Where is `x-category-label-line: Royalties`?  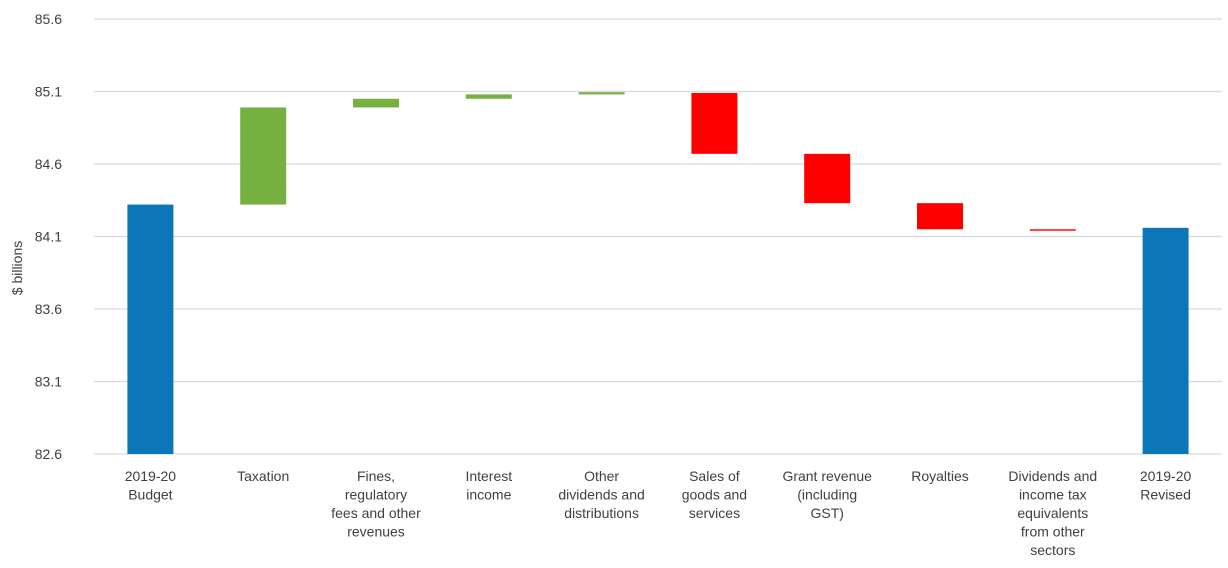 x-category-label-line: Royalties is located at coordinates (940, 476).